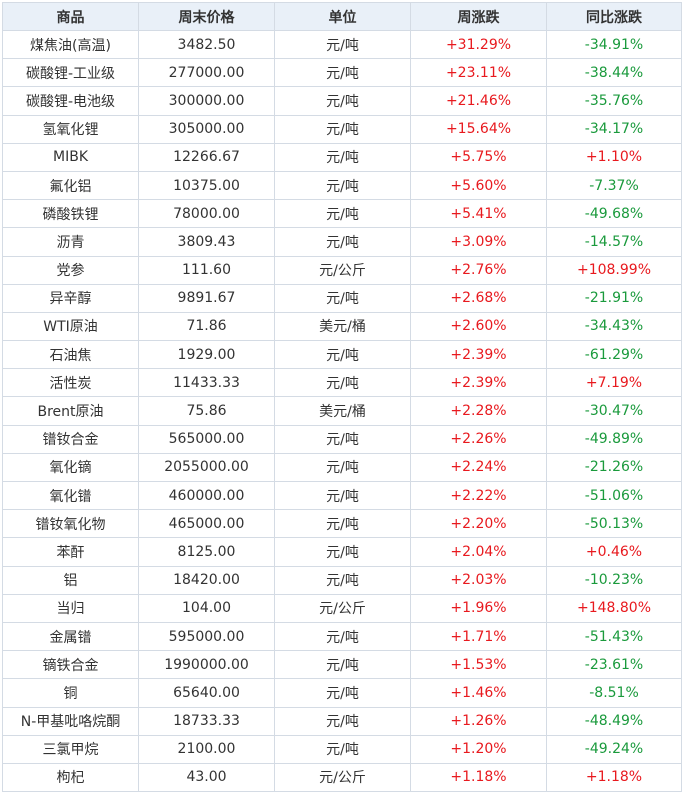 The image size is (682, 794). Describe the element at coordinates (614, 129) in the screenshot. I see `cell-yoy-change: -34.17%` at that location.